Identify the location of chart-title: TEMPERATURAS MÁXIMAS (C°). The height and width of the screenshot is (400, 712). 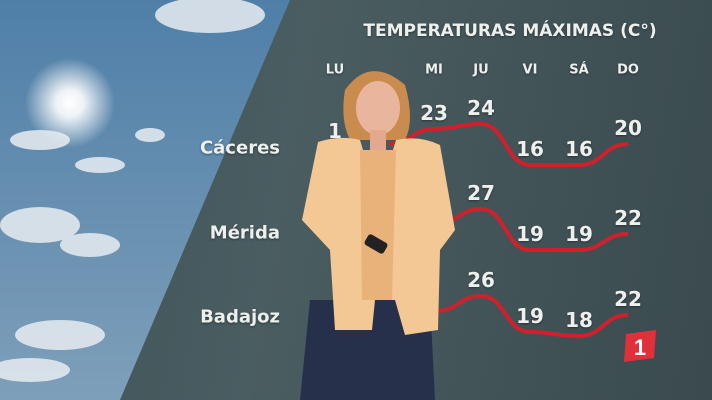
(510, 31).